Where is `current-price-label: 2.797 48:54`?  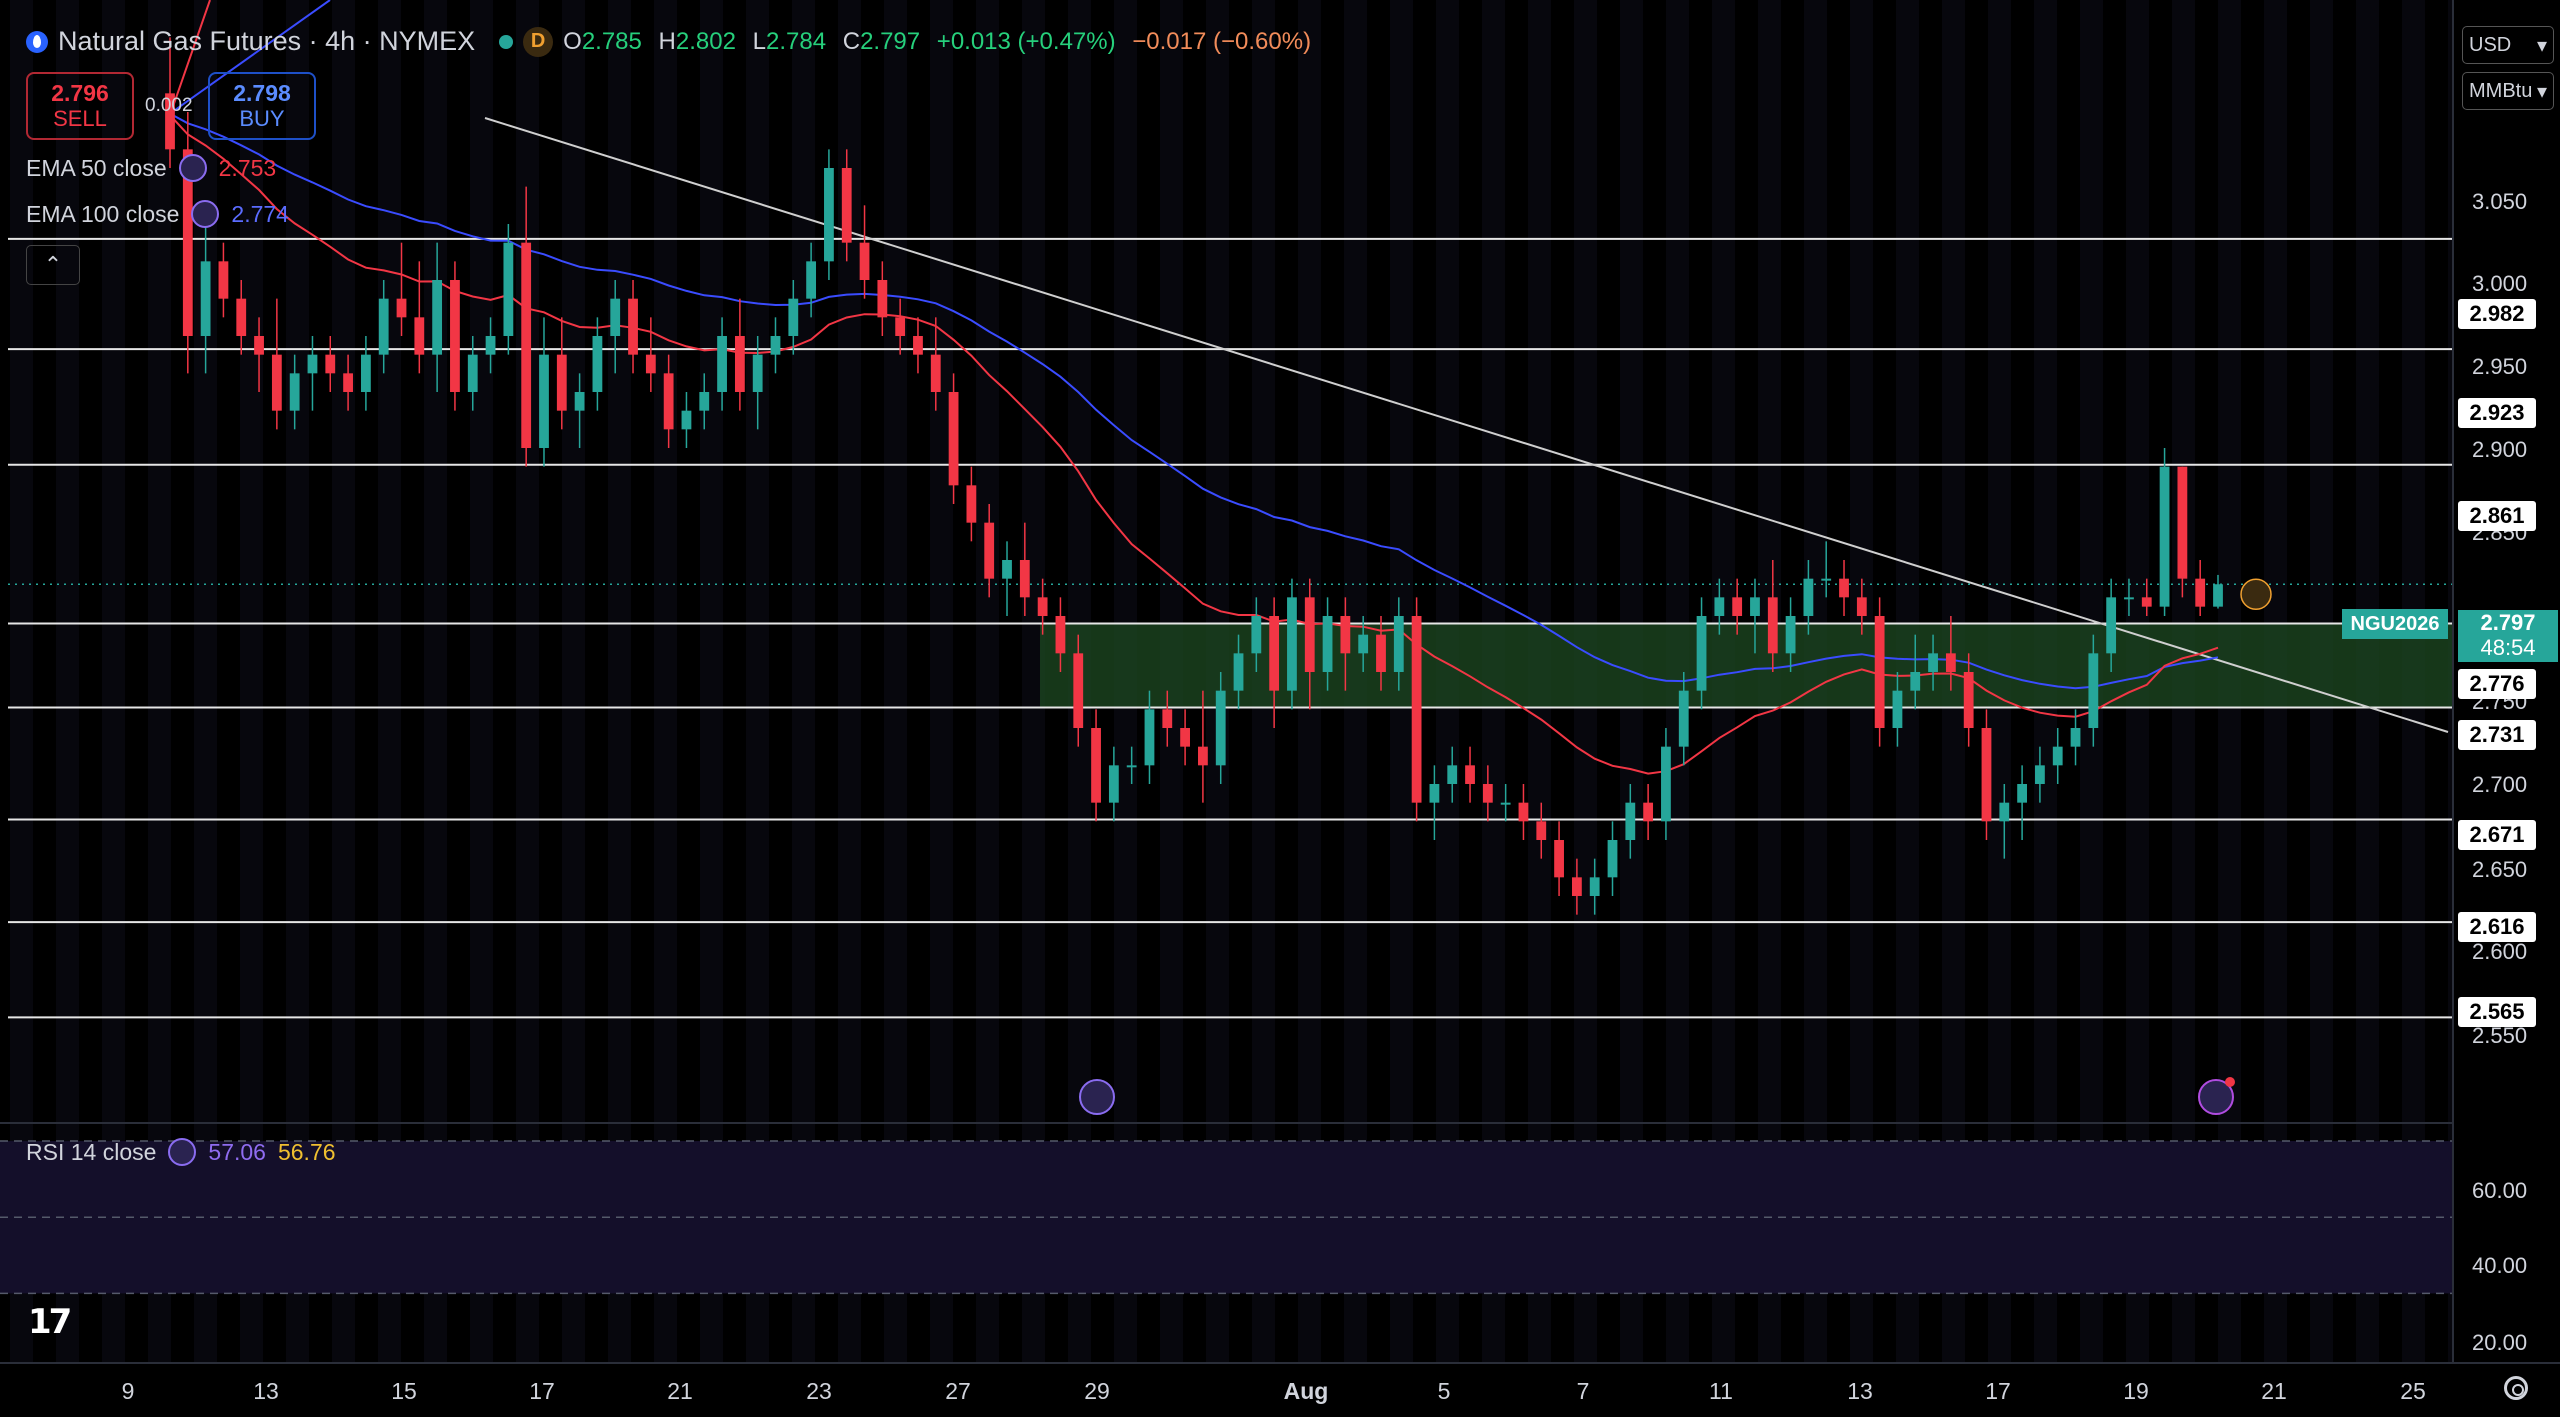 current-price-label: 2.797 48:54 is located at coordinates (2508, 636).